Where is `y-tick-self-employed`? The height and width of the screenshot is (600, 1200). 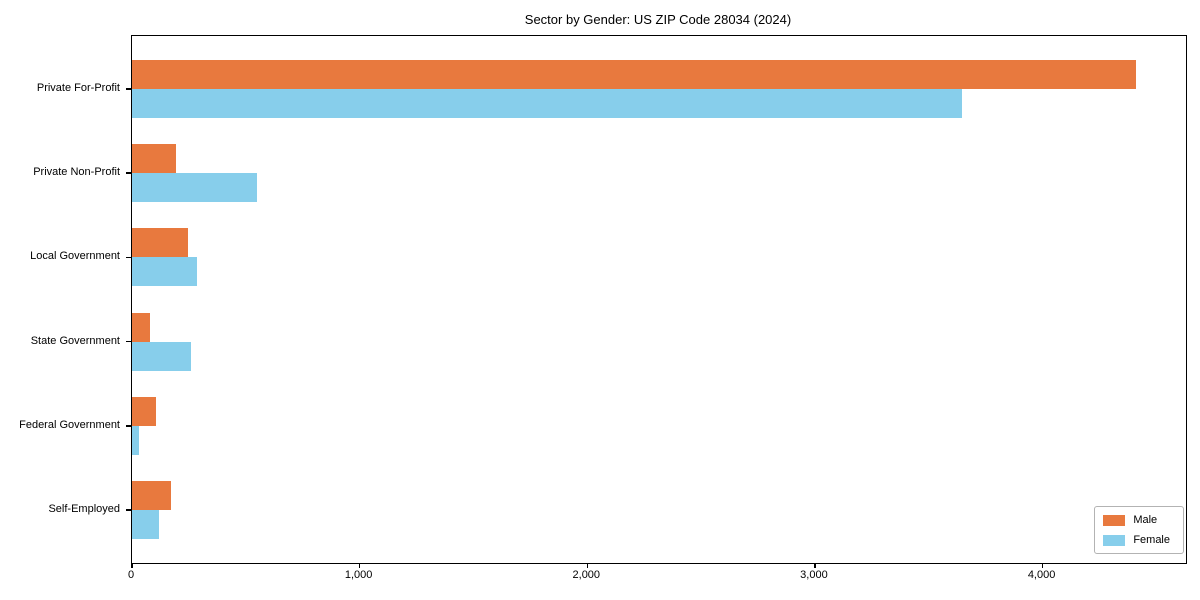 y-tick-self-employed is located at coordinates (128, 510).